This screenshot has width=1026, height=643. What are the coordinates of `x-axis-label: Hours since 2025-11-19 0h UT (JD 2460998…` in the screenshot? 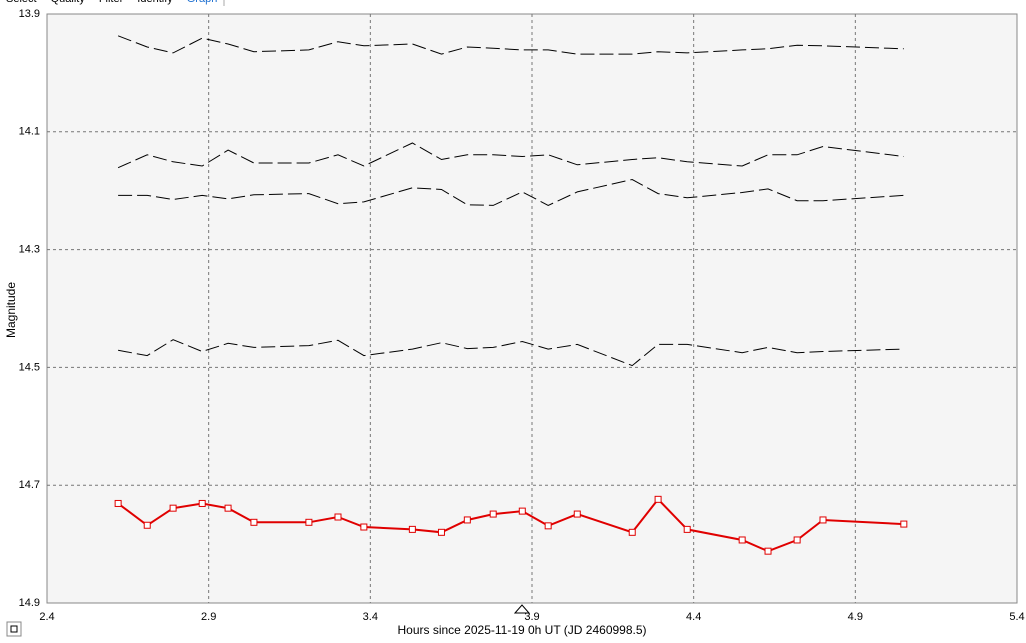 It's located at (521, 630).